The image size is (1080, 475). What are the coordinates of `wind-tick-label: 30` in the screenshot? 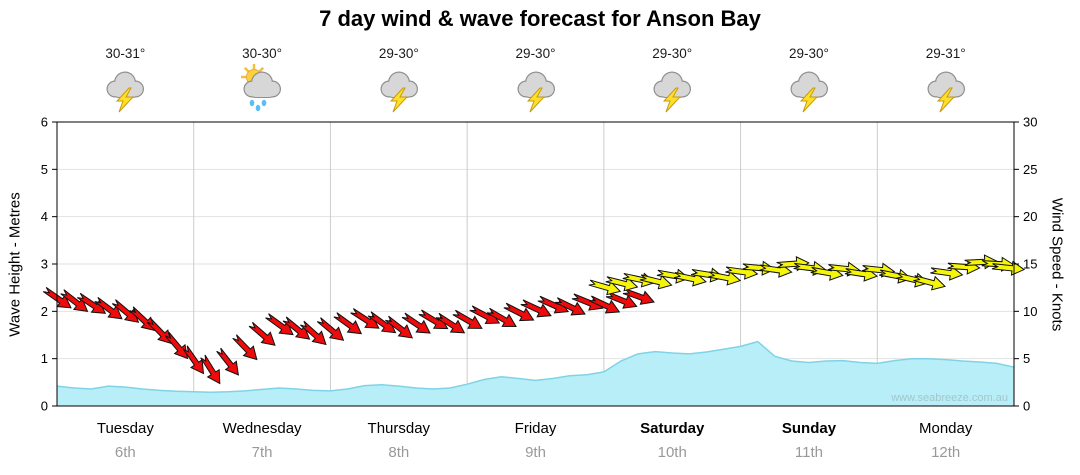 It's located at (1030, 122).